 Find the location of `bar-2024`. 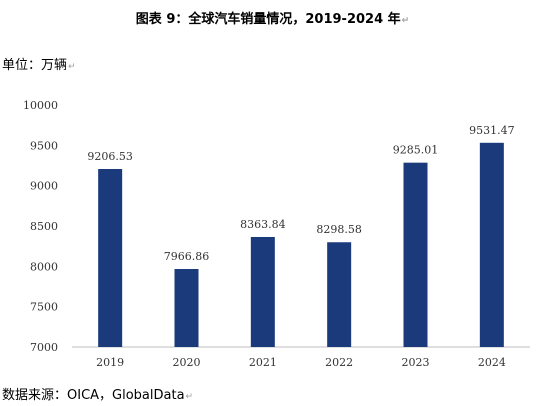

bar-2024 is located at coordinates (491, 244).